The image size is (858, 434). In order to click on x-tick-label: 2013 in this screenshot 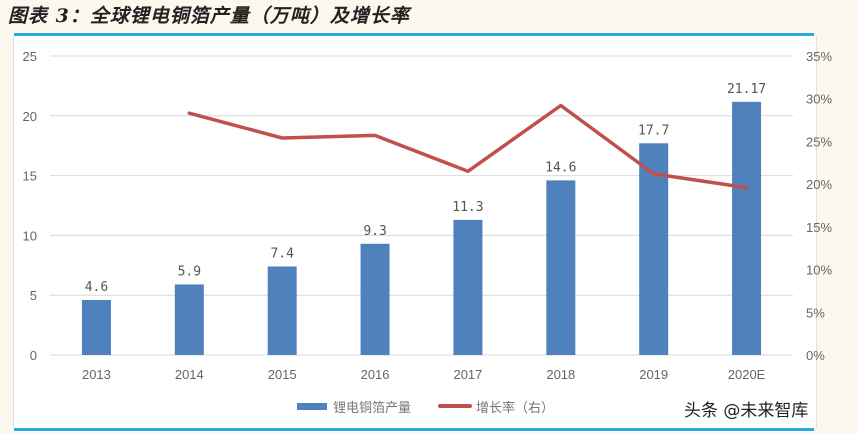, I will do `click(96, 374)`.